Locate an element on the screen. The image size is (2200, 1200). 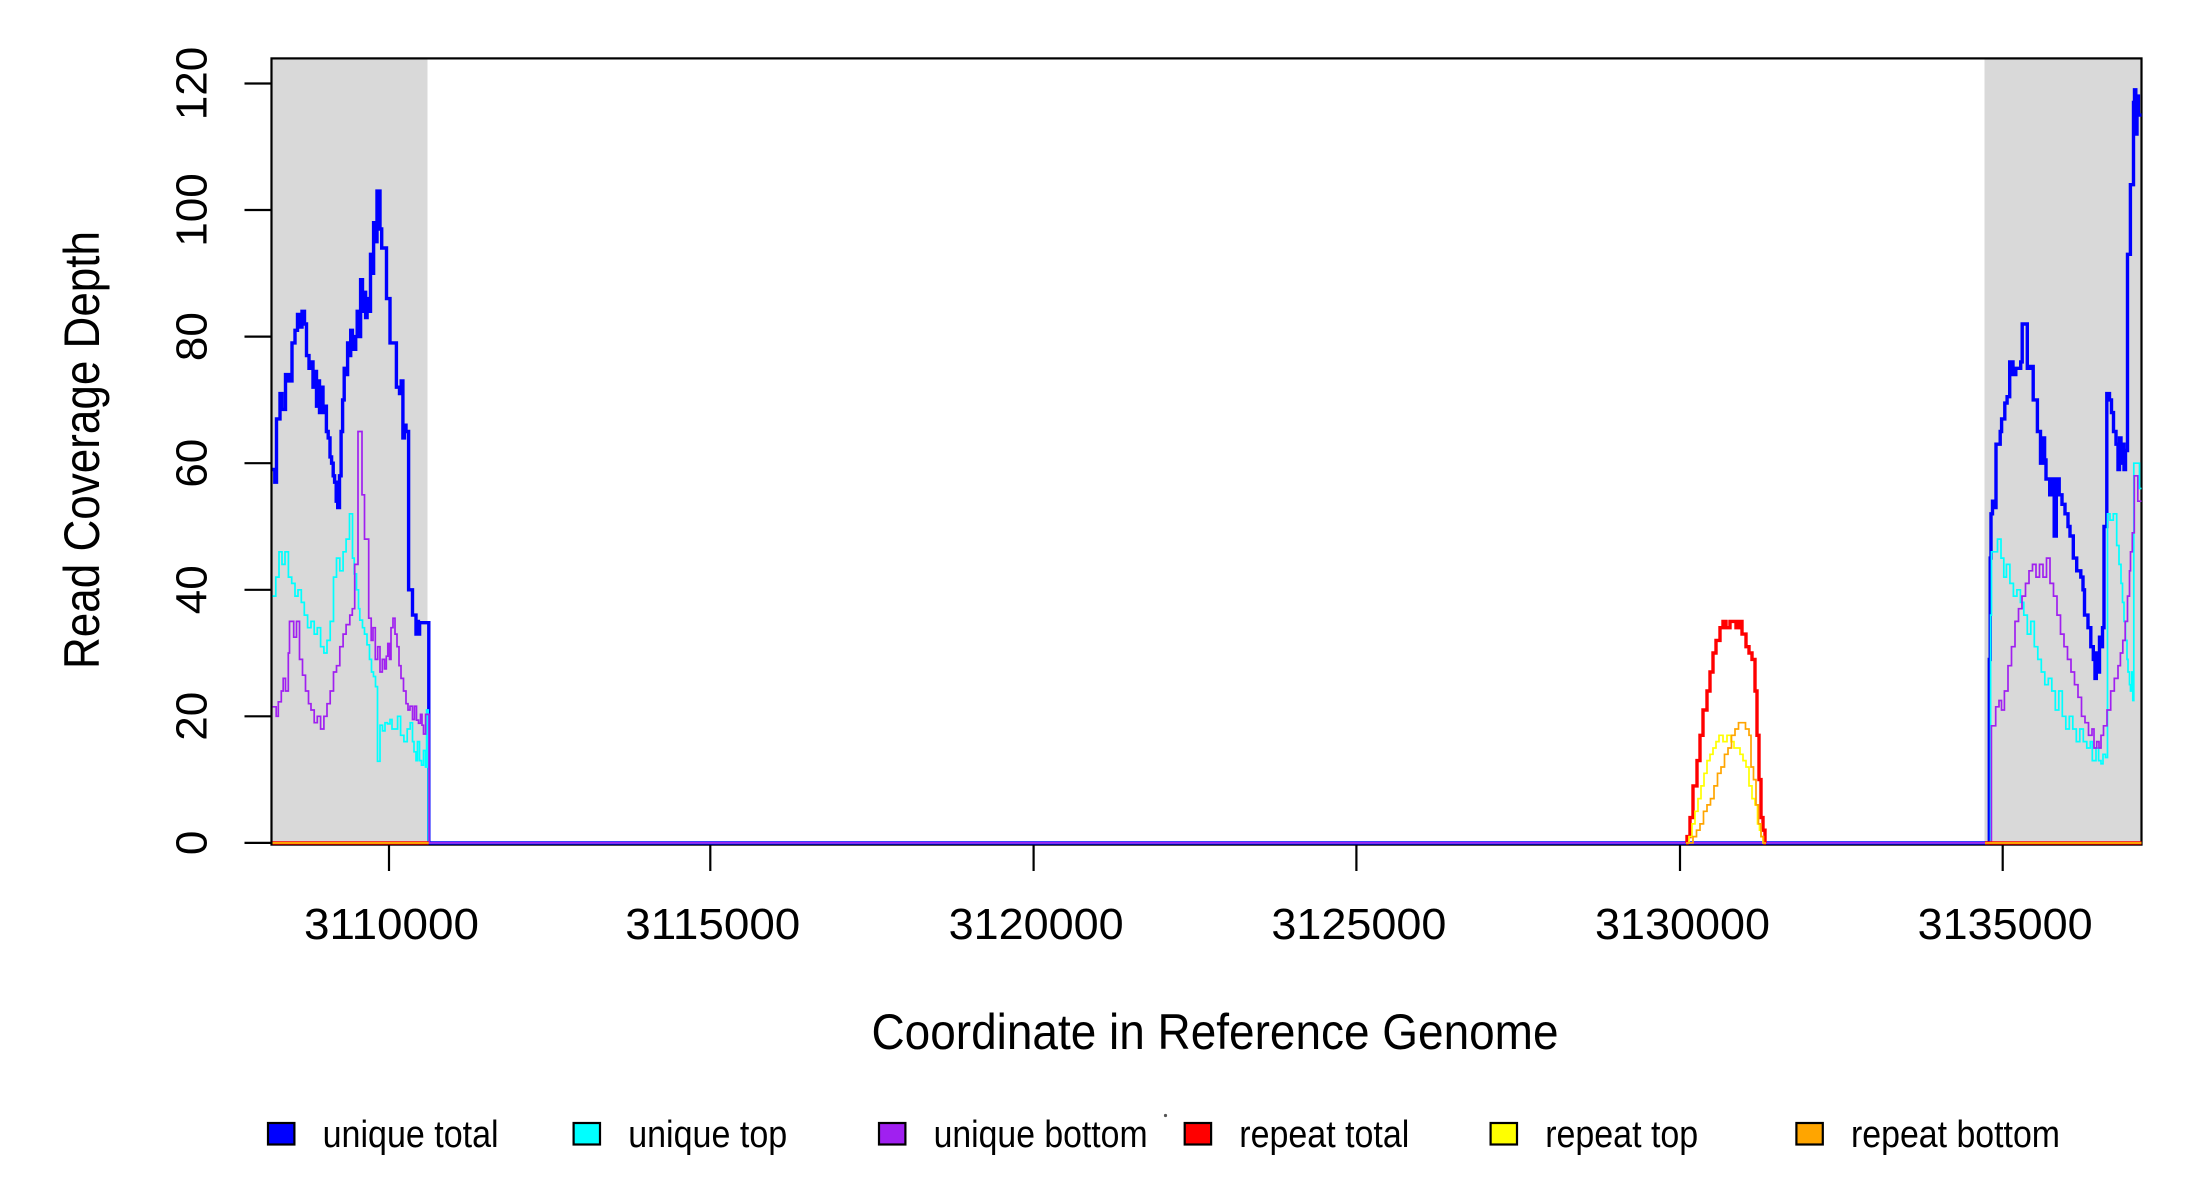
svg-text: repeat bottom is located at coordinates (1955, 1135).